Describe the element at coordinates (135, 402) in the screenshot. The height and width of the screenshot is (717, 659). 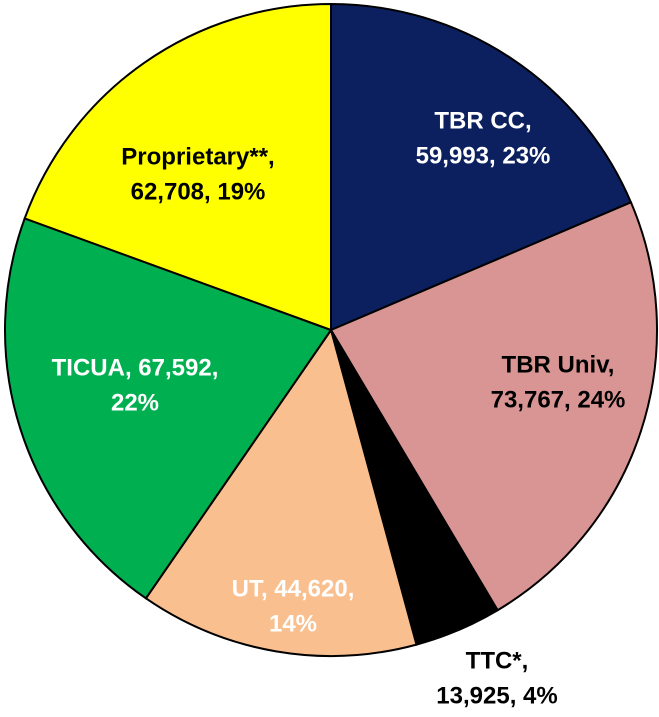
I see `slice-label: 22%` at that location.